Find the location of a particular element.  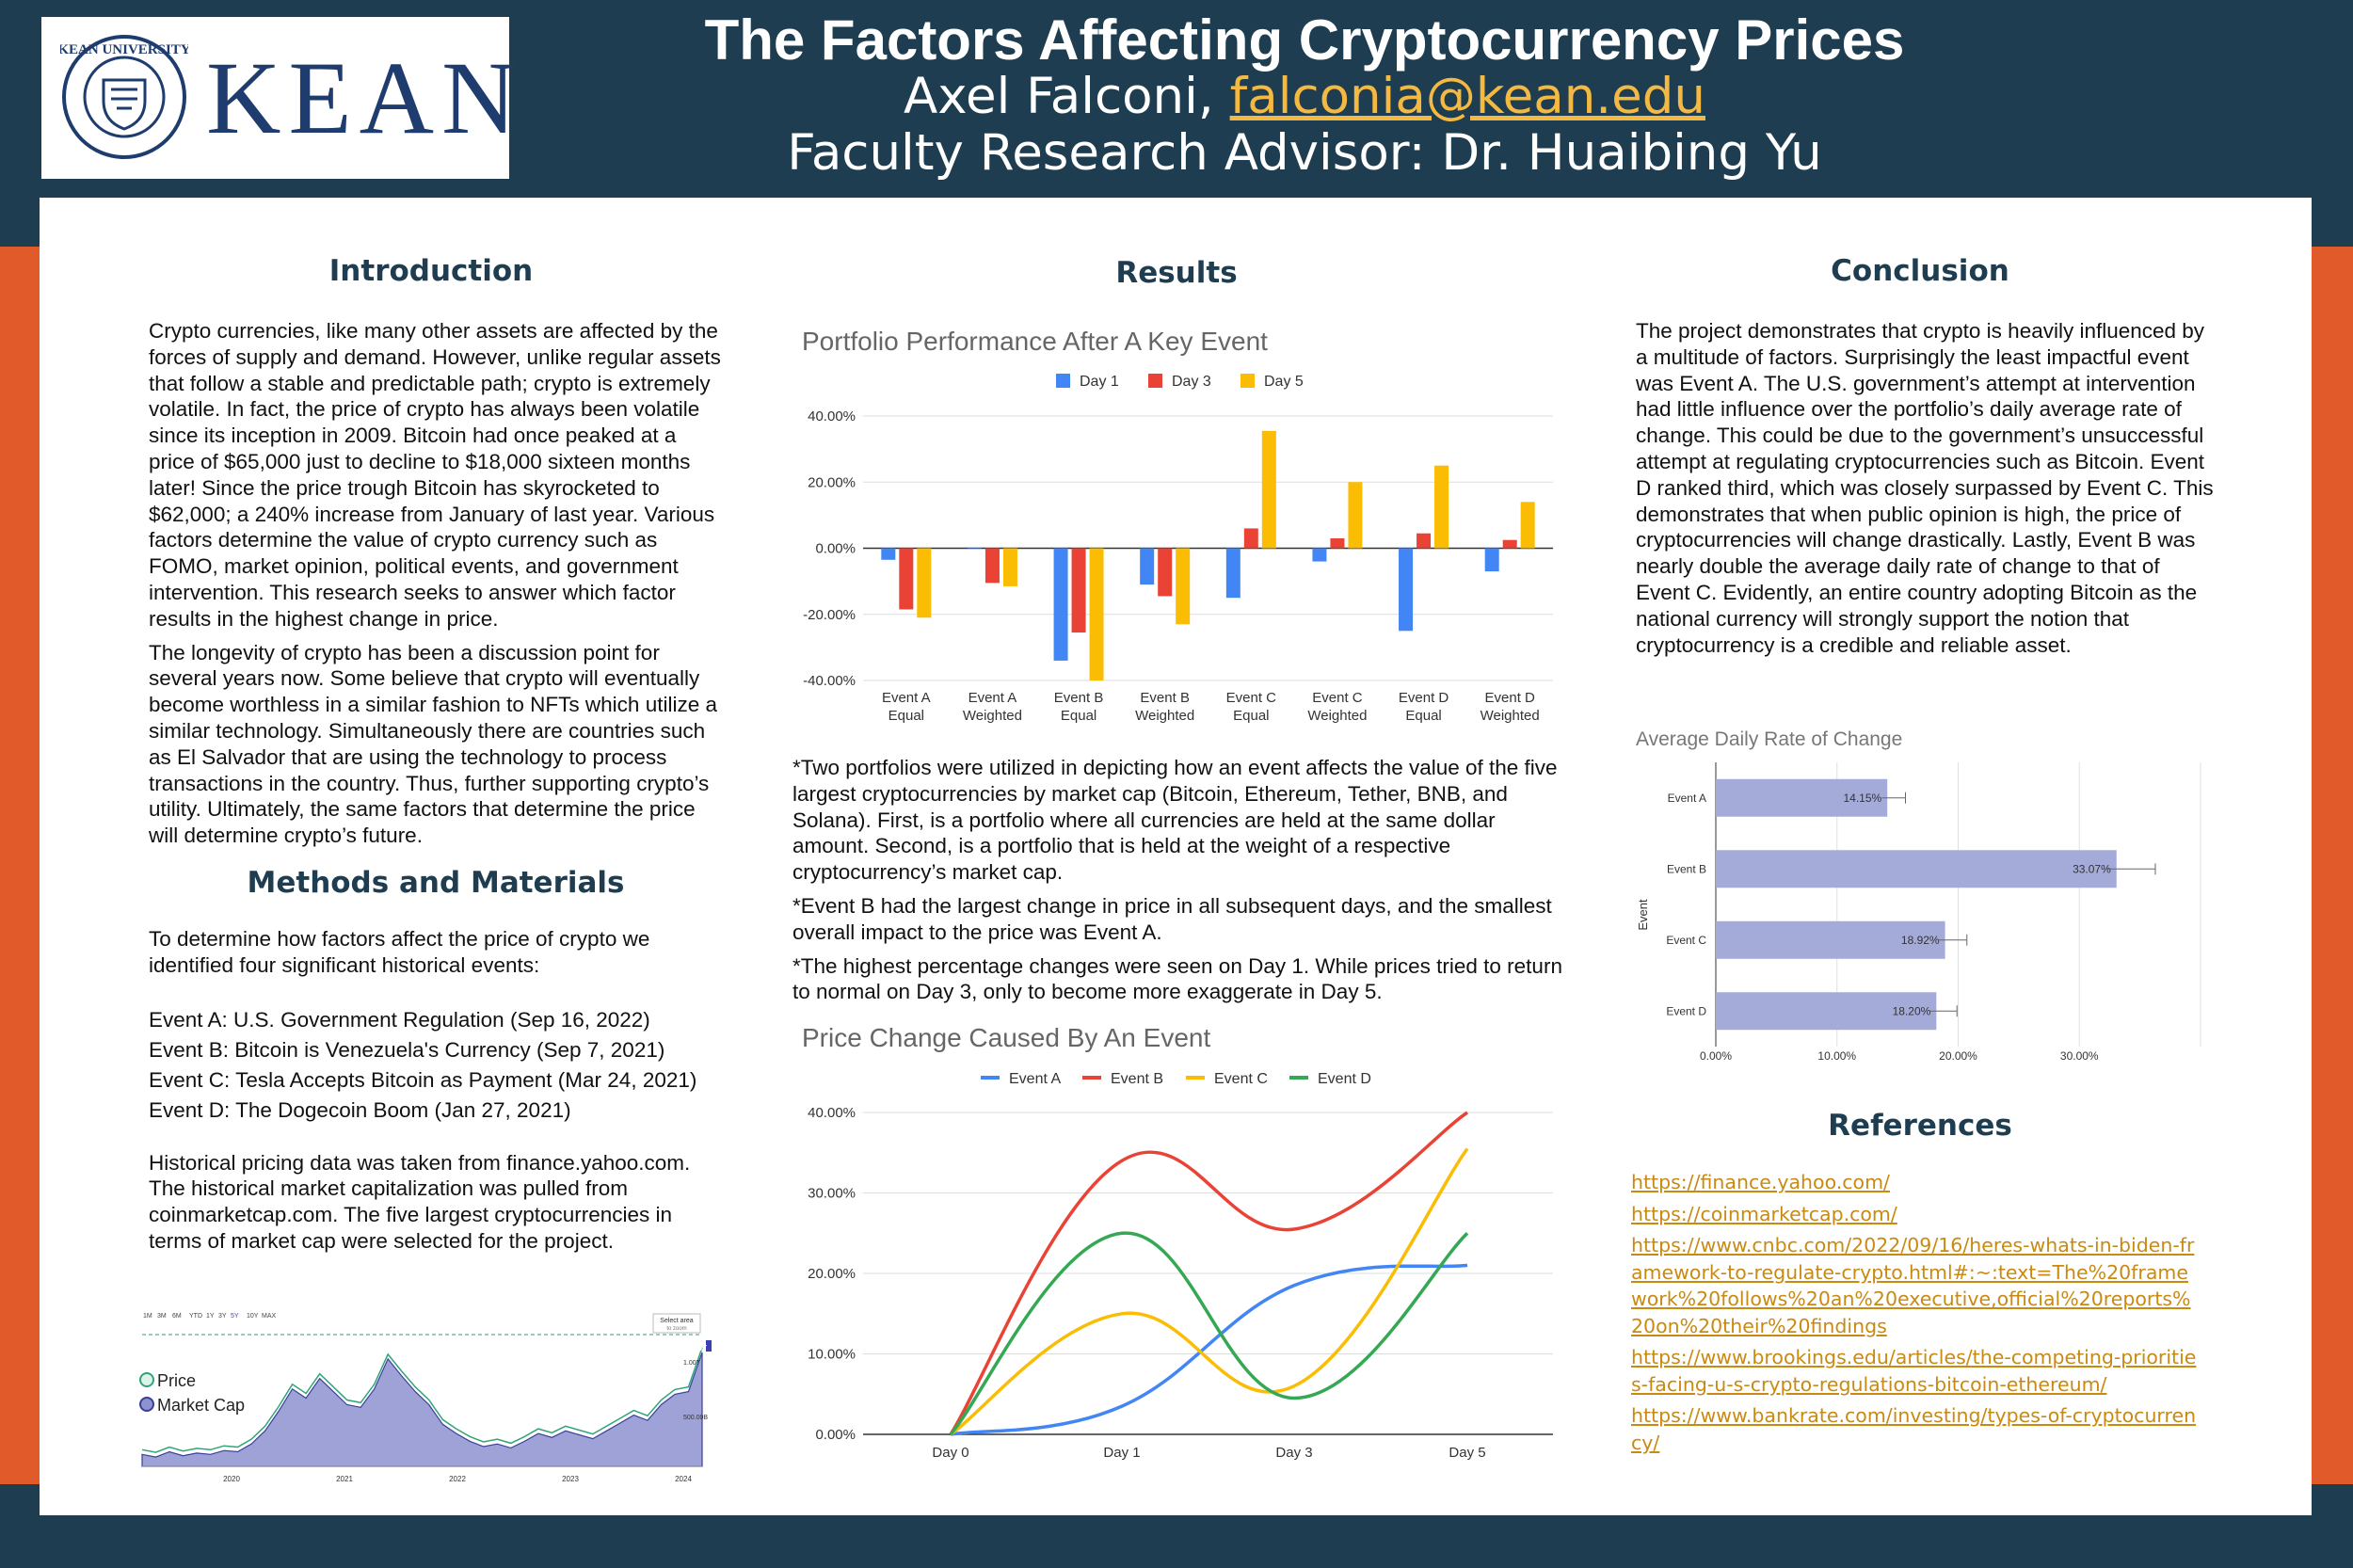

range-button: 5Y is located at coordinates (235, 1316).